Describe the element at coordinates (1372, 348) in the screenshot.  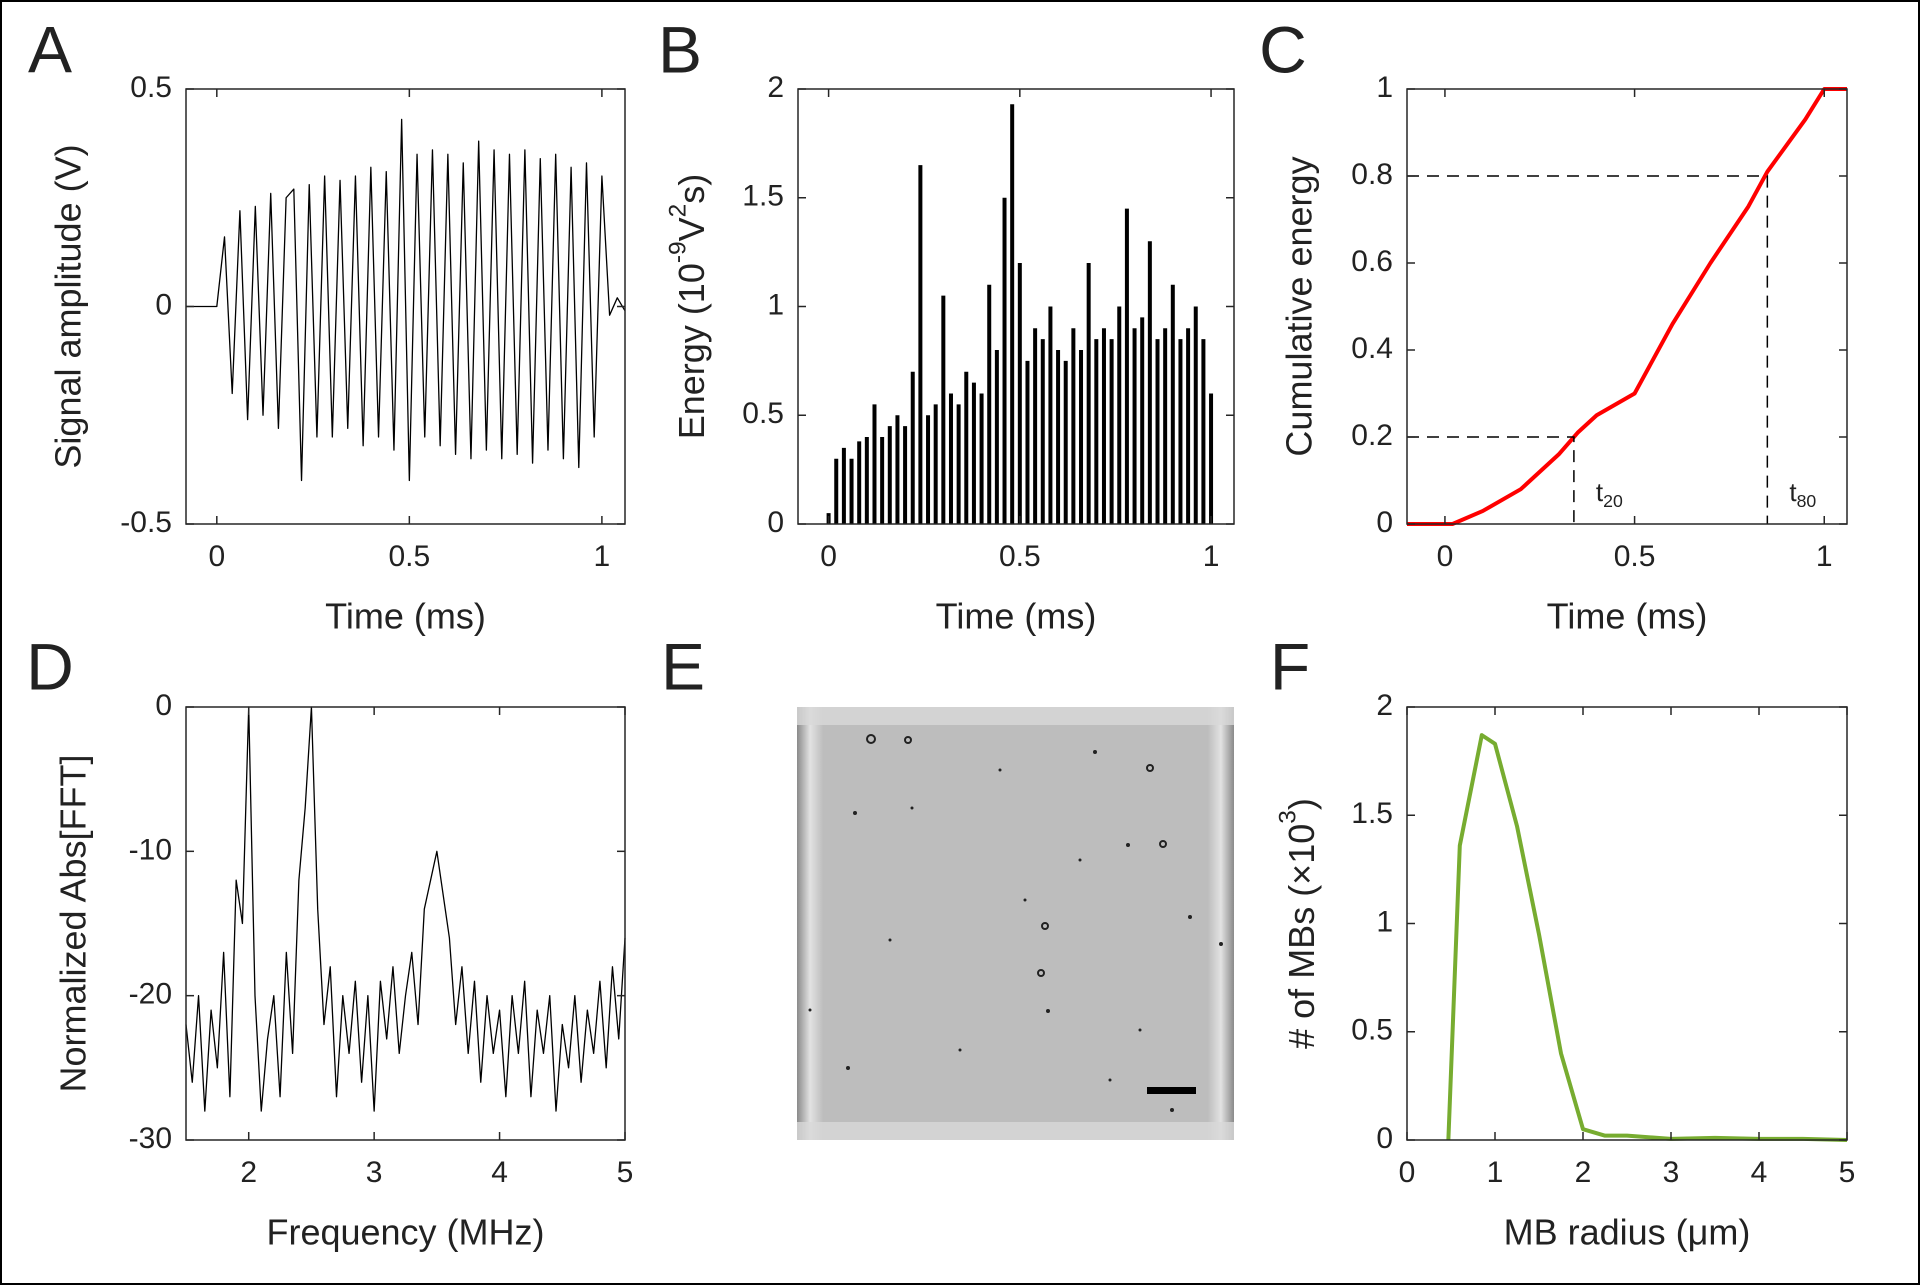
I see `y-tick-label: 0.4` at that location.